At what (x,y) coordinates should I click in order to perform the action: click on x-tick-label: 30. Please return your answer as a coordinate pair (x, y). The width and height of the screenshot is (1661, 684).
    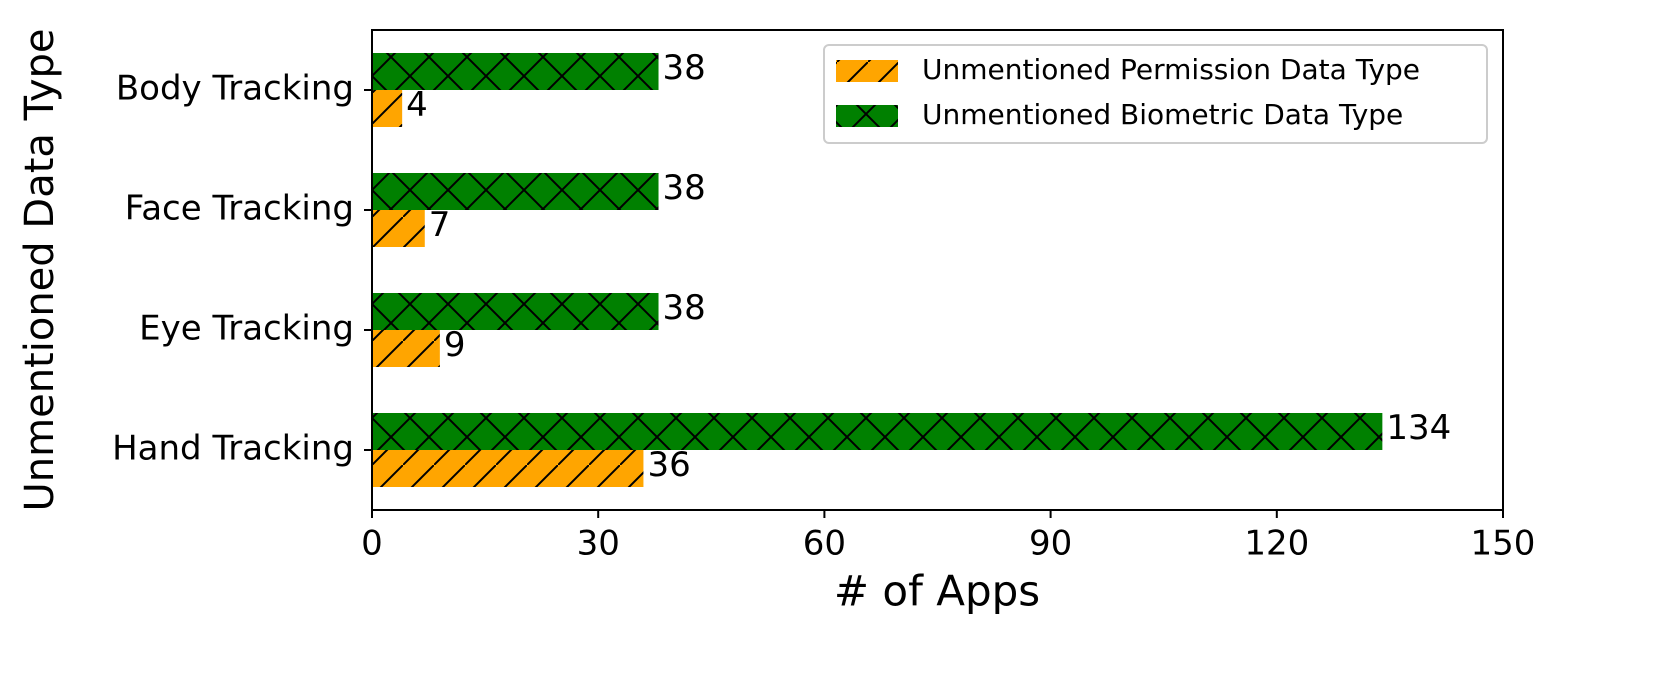
    Looking at the image, I should click on (598, 544).